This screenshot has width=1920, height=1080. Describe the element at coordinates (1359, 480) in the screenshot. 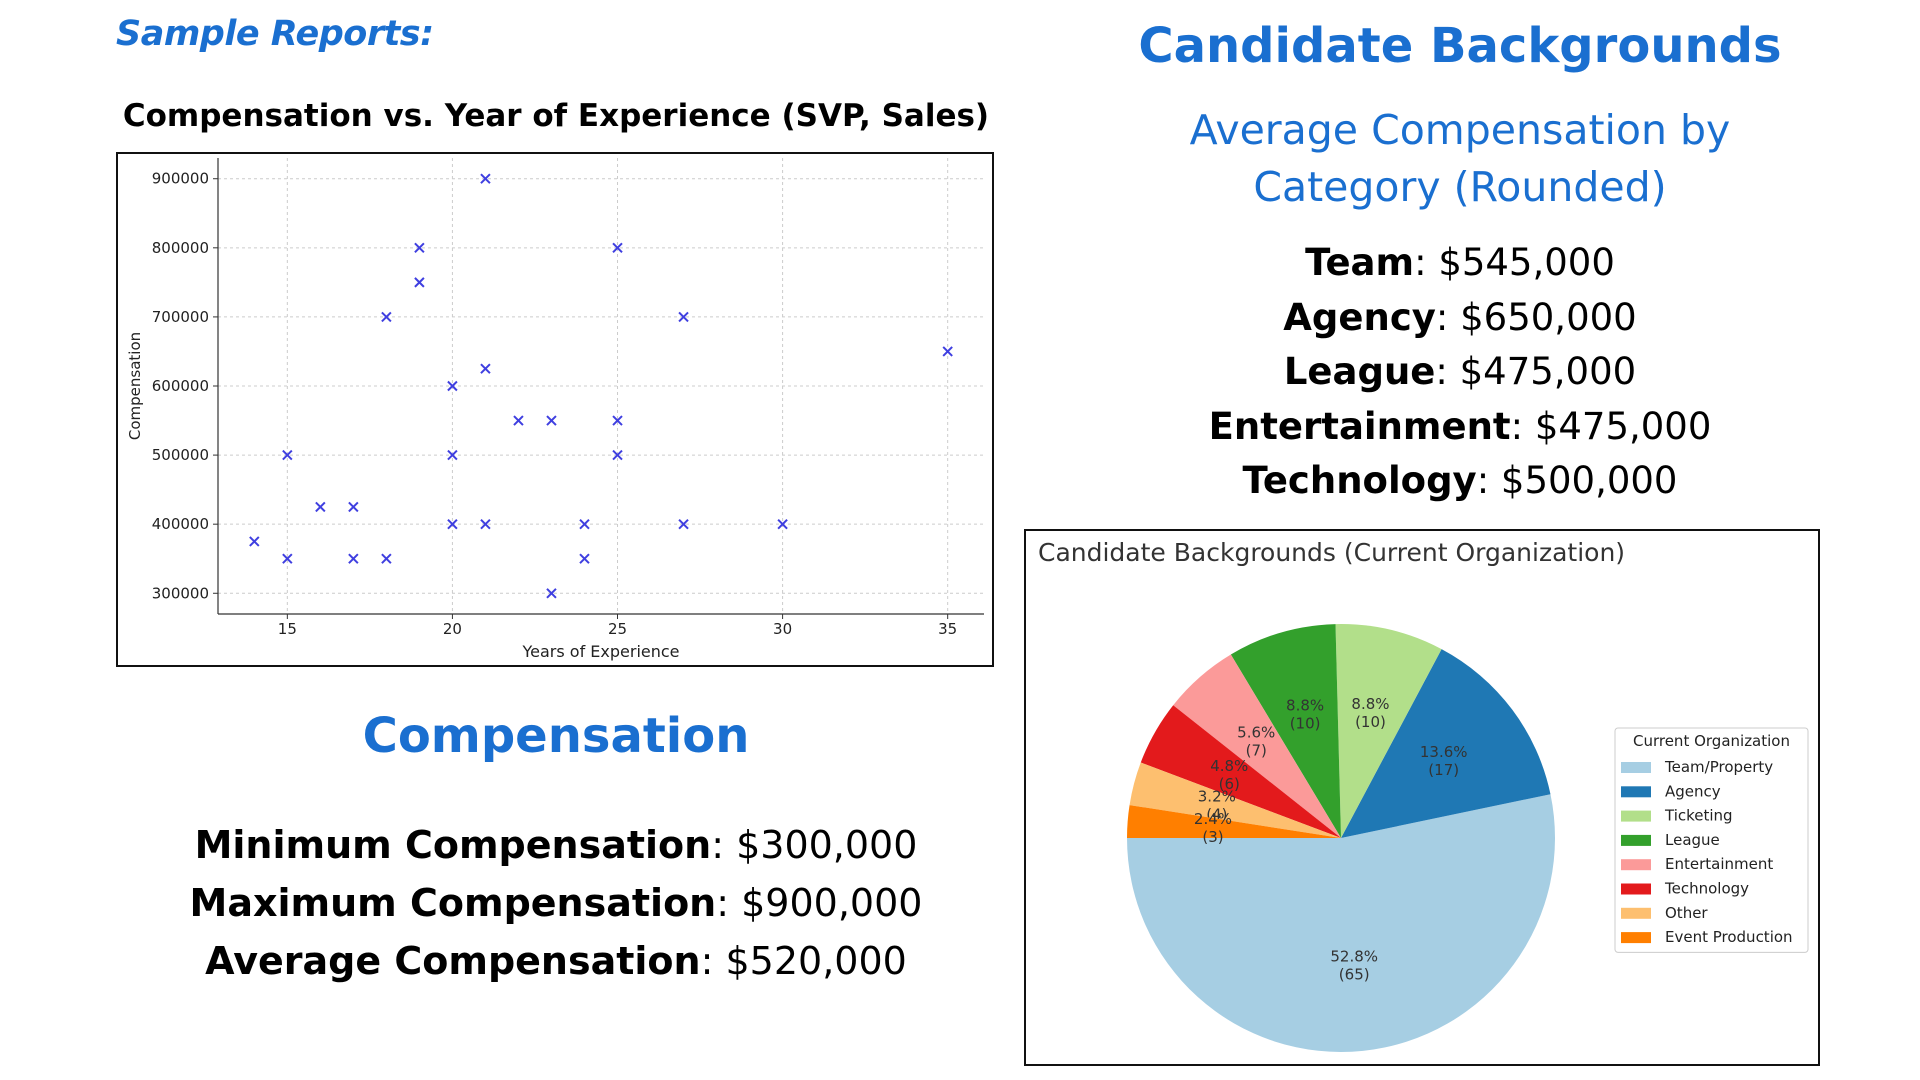

I see `category-label: Technology` at that location.